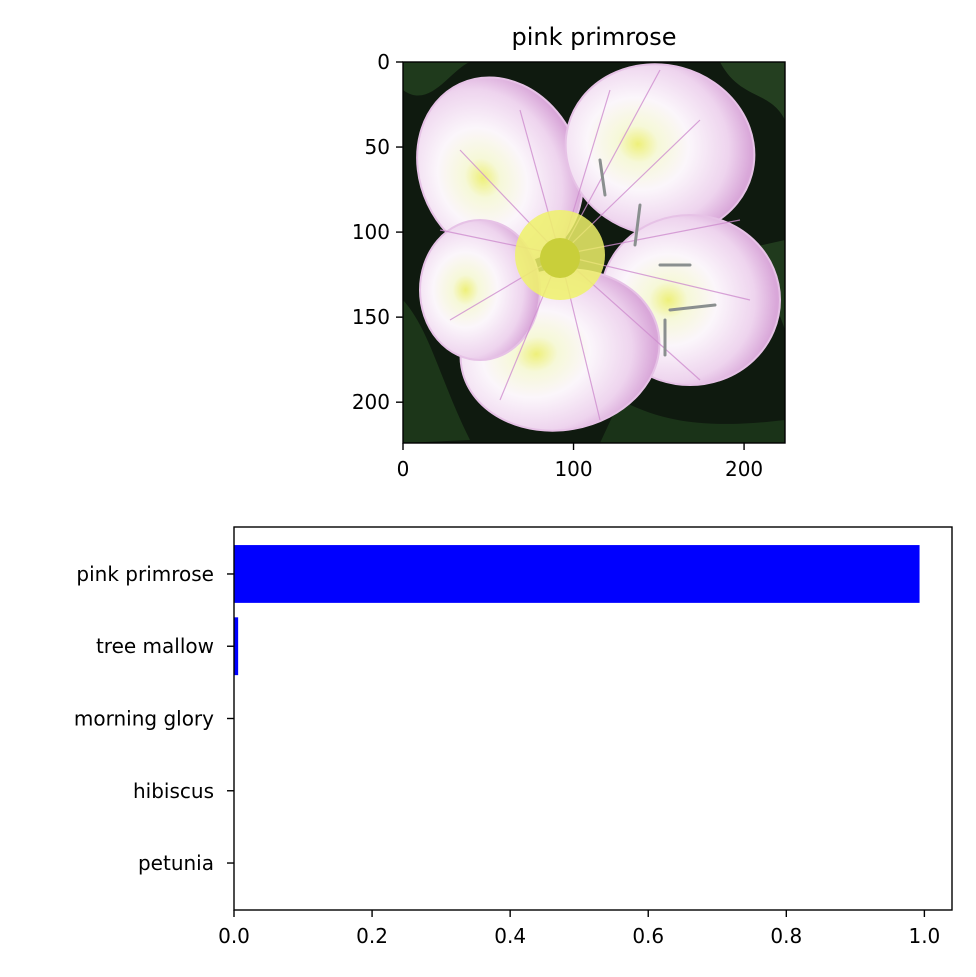 This screenshot has height=977, width=976. I want to click on bar-x-tick-label: 1.0, so click(924, 936).